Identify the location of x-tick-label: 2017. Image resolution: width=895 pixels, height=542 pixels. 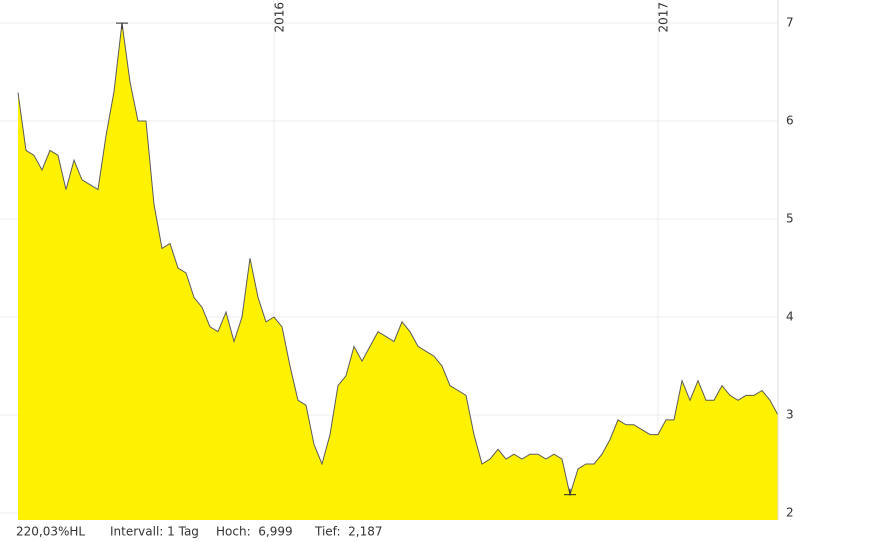
(664, 17).